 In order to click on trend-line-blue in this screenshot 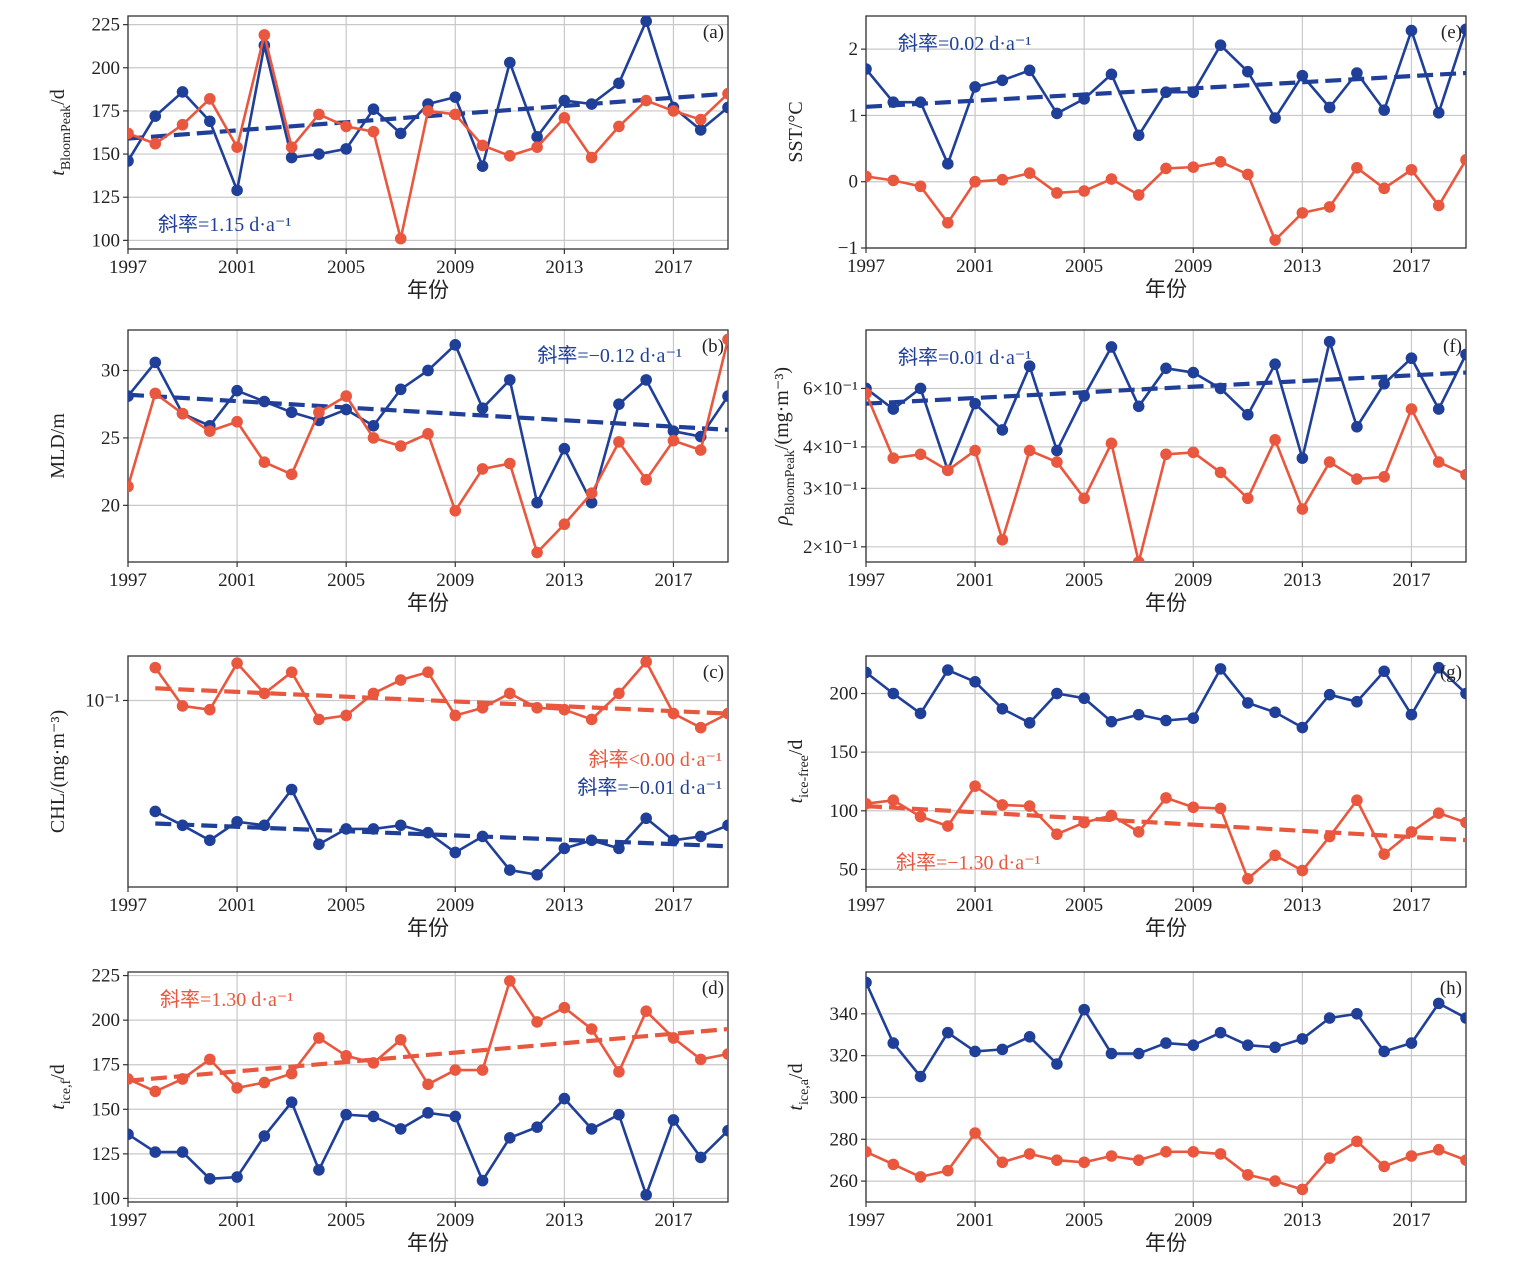, I will do `click(441, 835)`.